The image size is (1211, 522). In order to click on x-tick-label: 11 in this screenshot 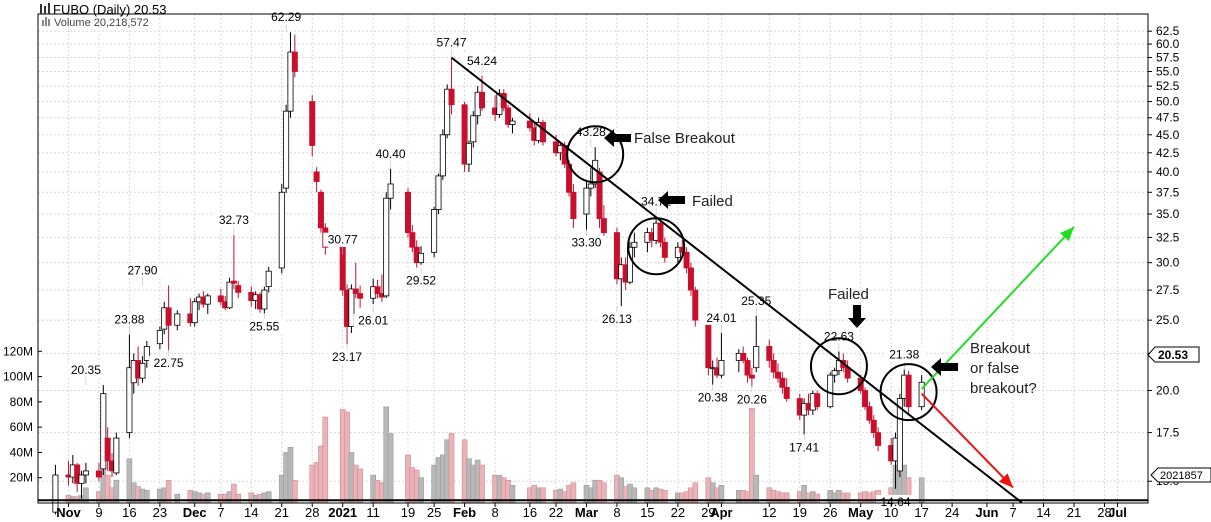, I will do `click(373, 512)`.